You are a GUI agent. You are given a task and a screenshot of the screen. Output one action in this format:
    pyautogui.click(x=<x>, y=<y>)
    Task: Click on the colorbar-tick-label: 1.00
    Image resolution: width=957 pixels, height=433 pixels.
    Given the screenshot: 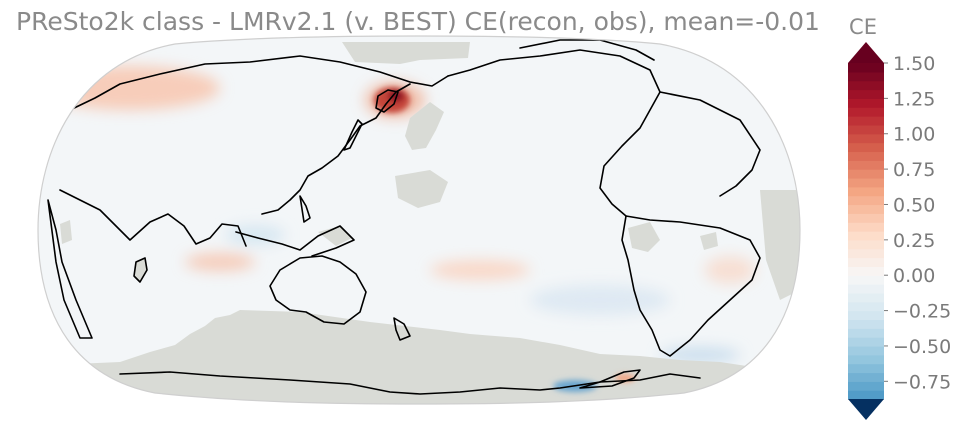 What is the action you would take?
    pyautogui.click(x=914, y=135)
    